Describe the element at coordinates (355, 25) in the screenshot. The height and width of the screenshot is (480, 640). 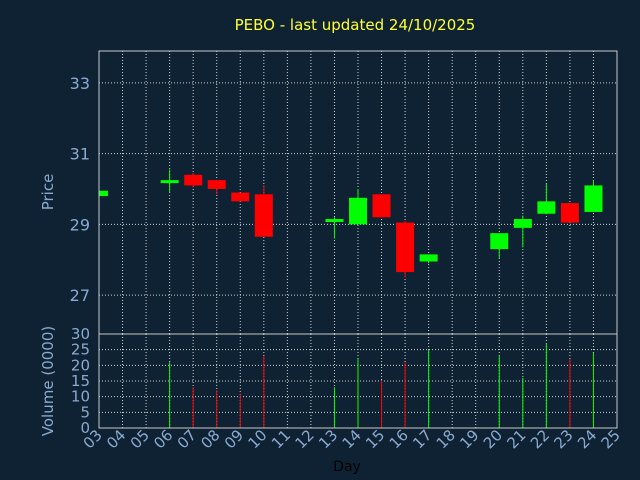
I see `chart-title: PEBO - last updated 24/10/2025` at that location.